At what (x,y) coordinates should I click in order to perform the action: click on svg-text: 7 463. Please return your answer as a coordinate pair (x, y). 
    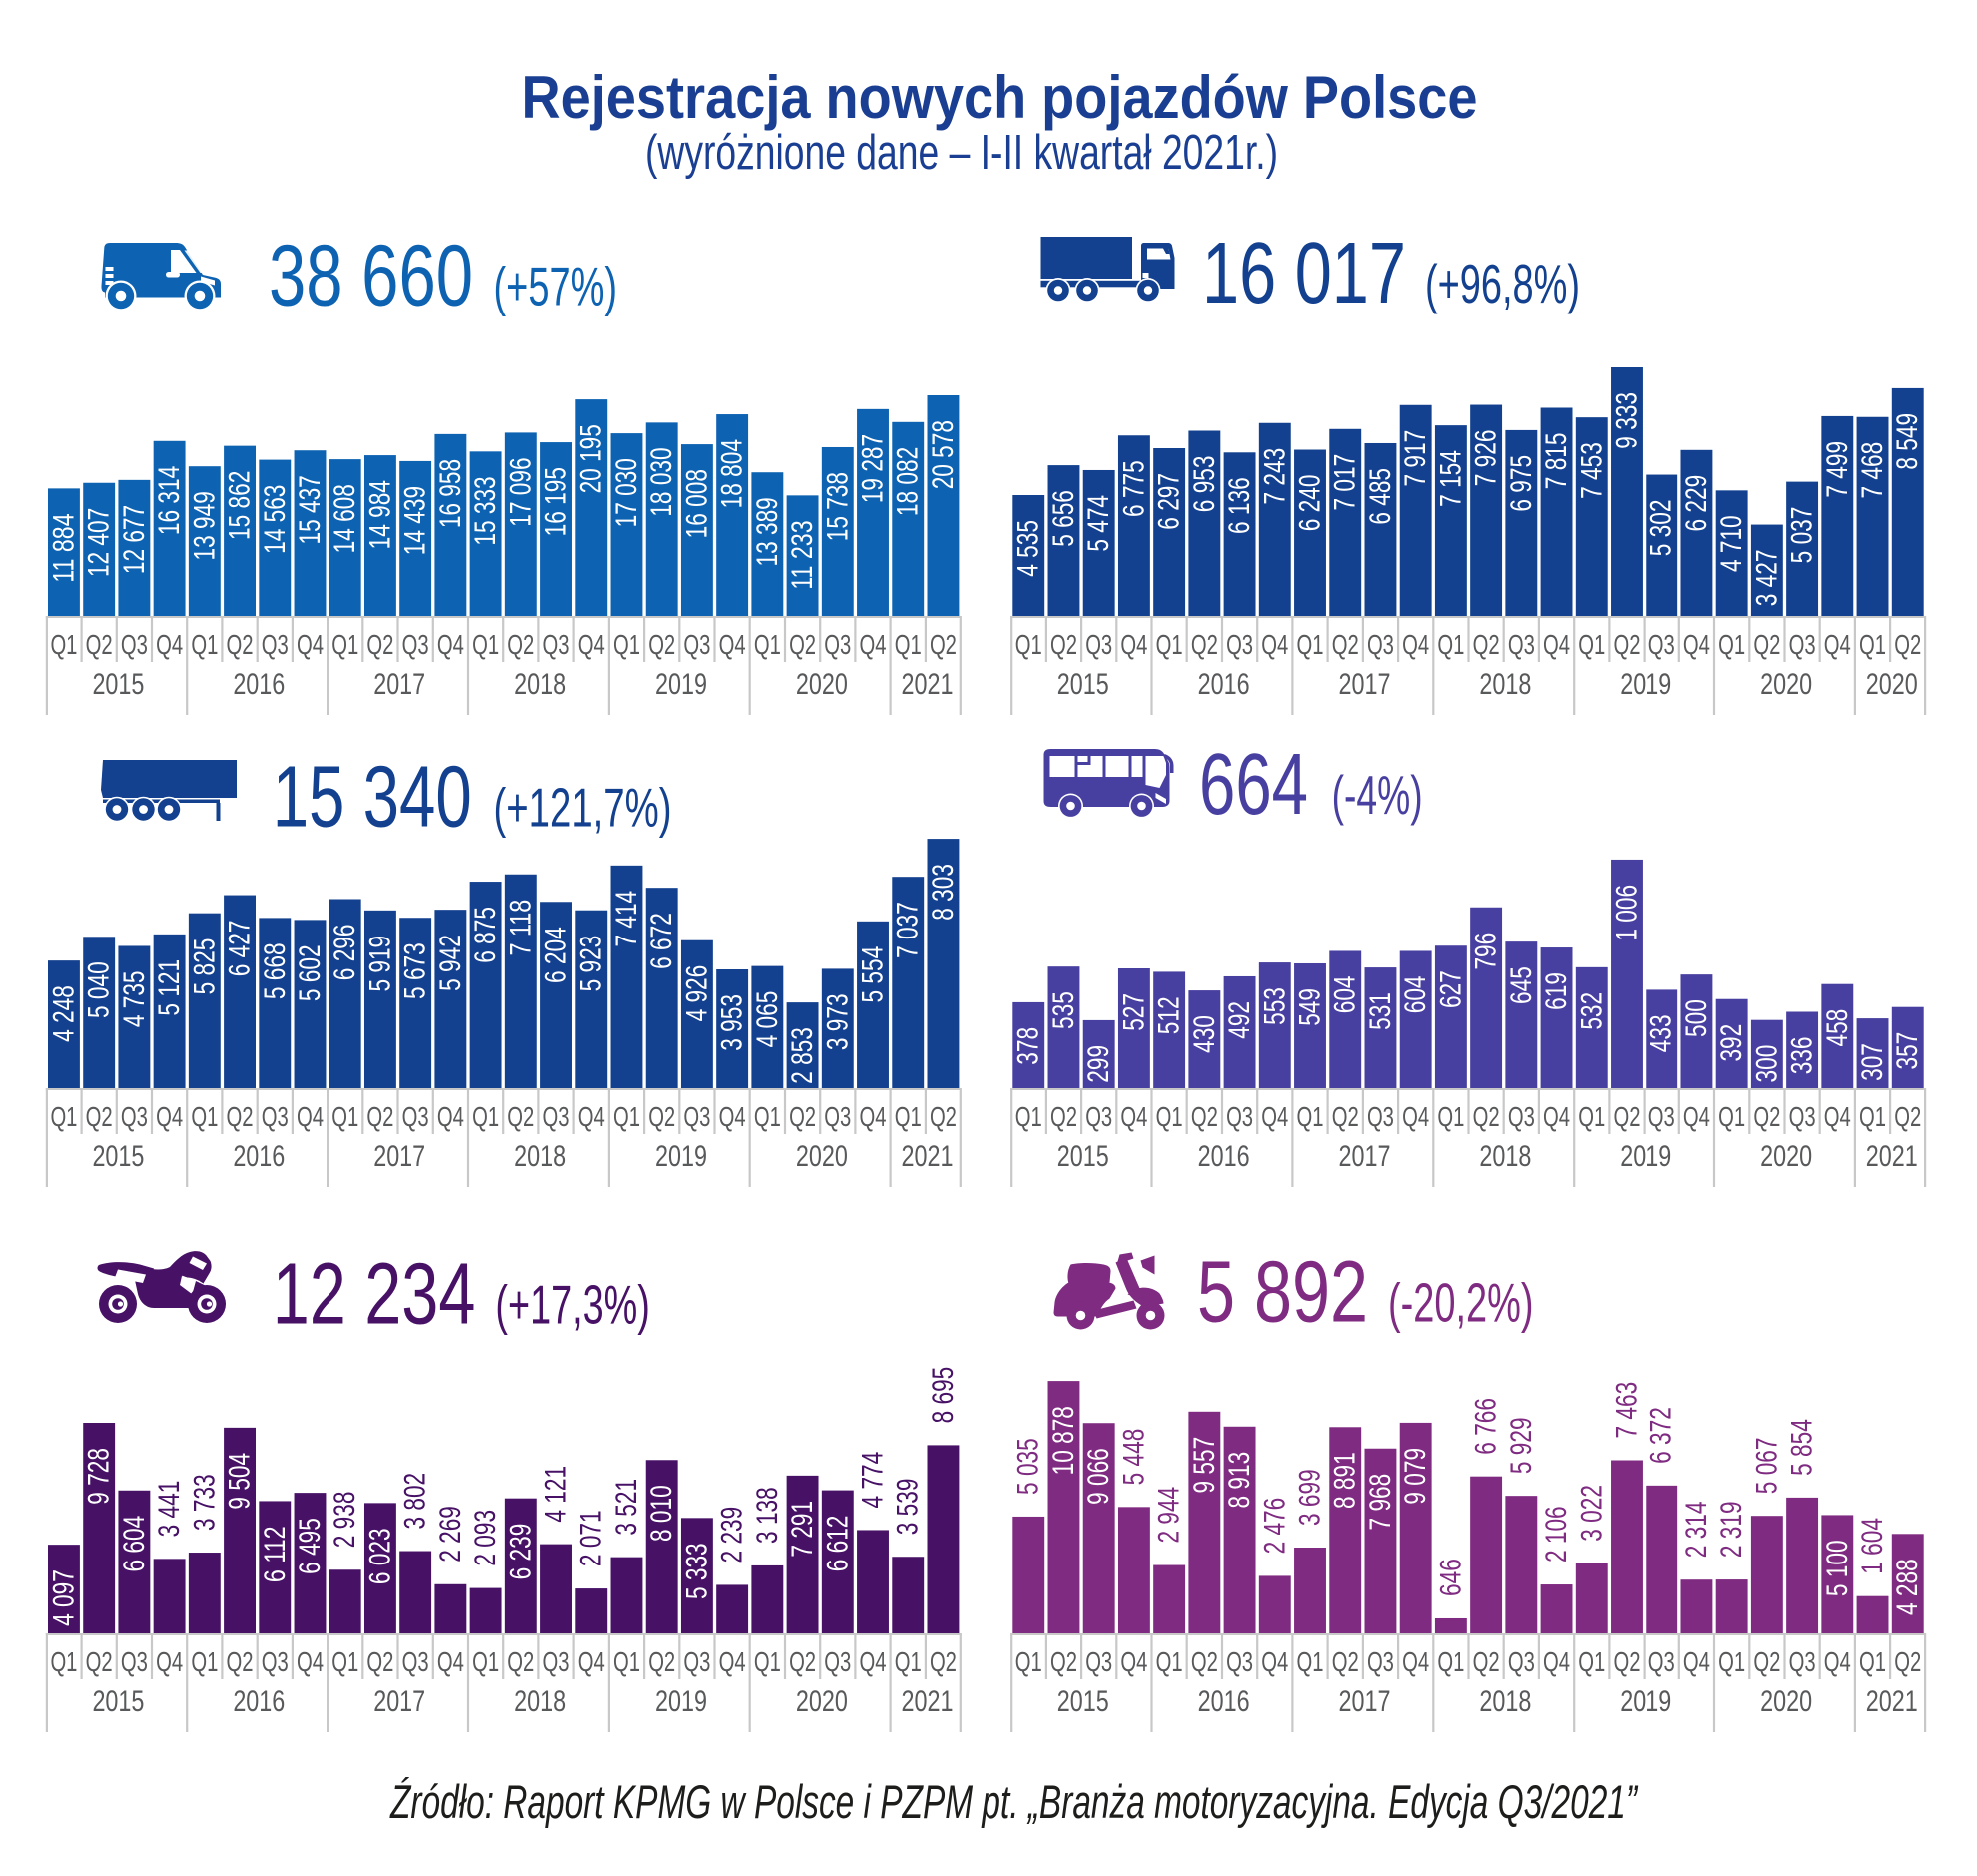
    Looking at the image, I should click on (1627, 1410).